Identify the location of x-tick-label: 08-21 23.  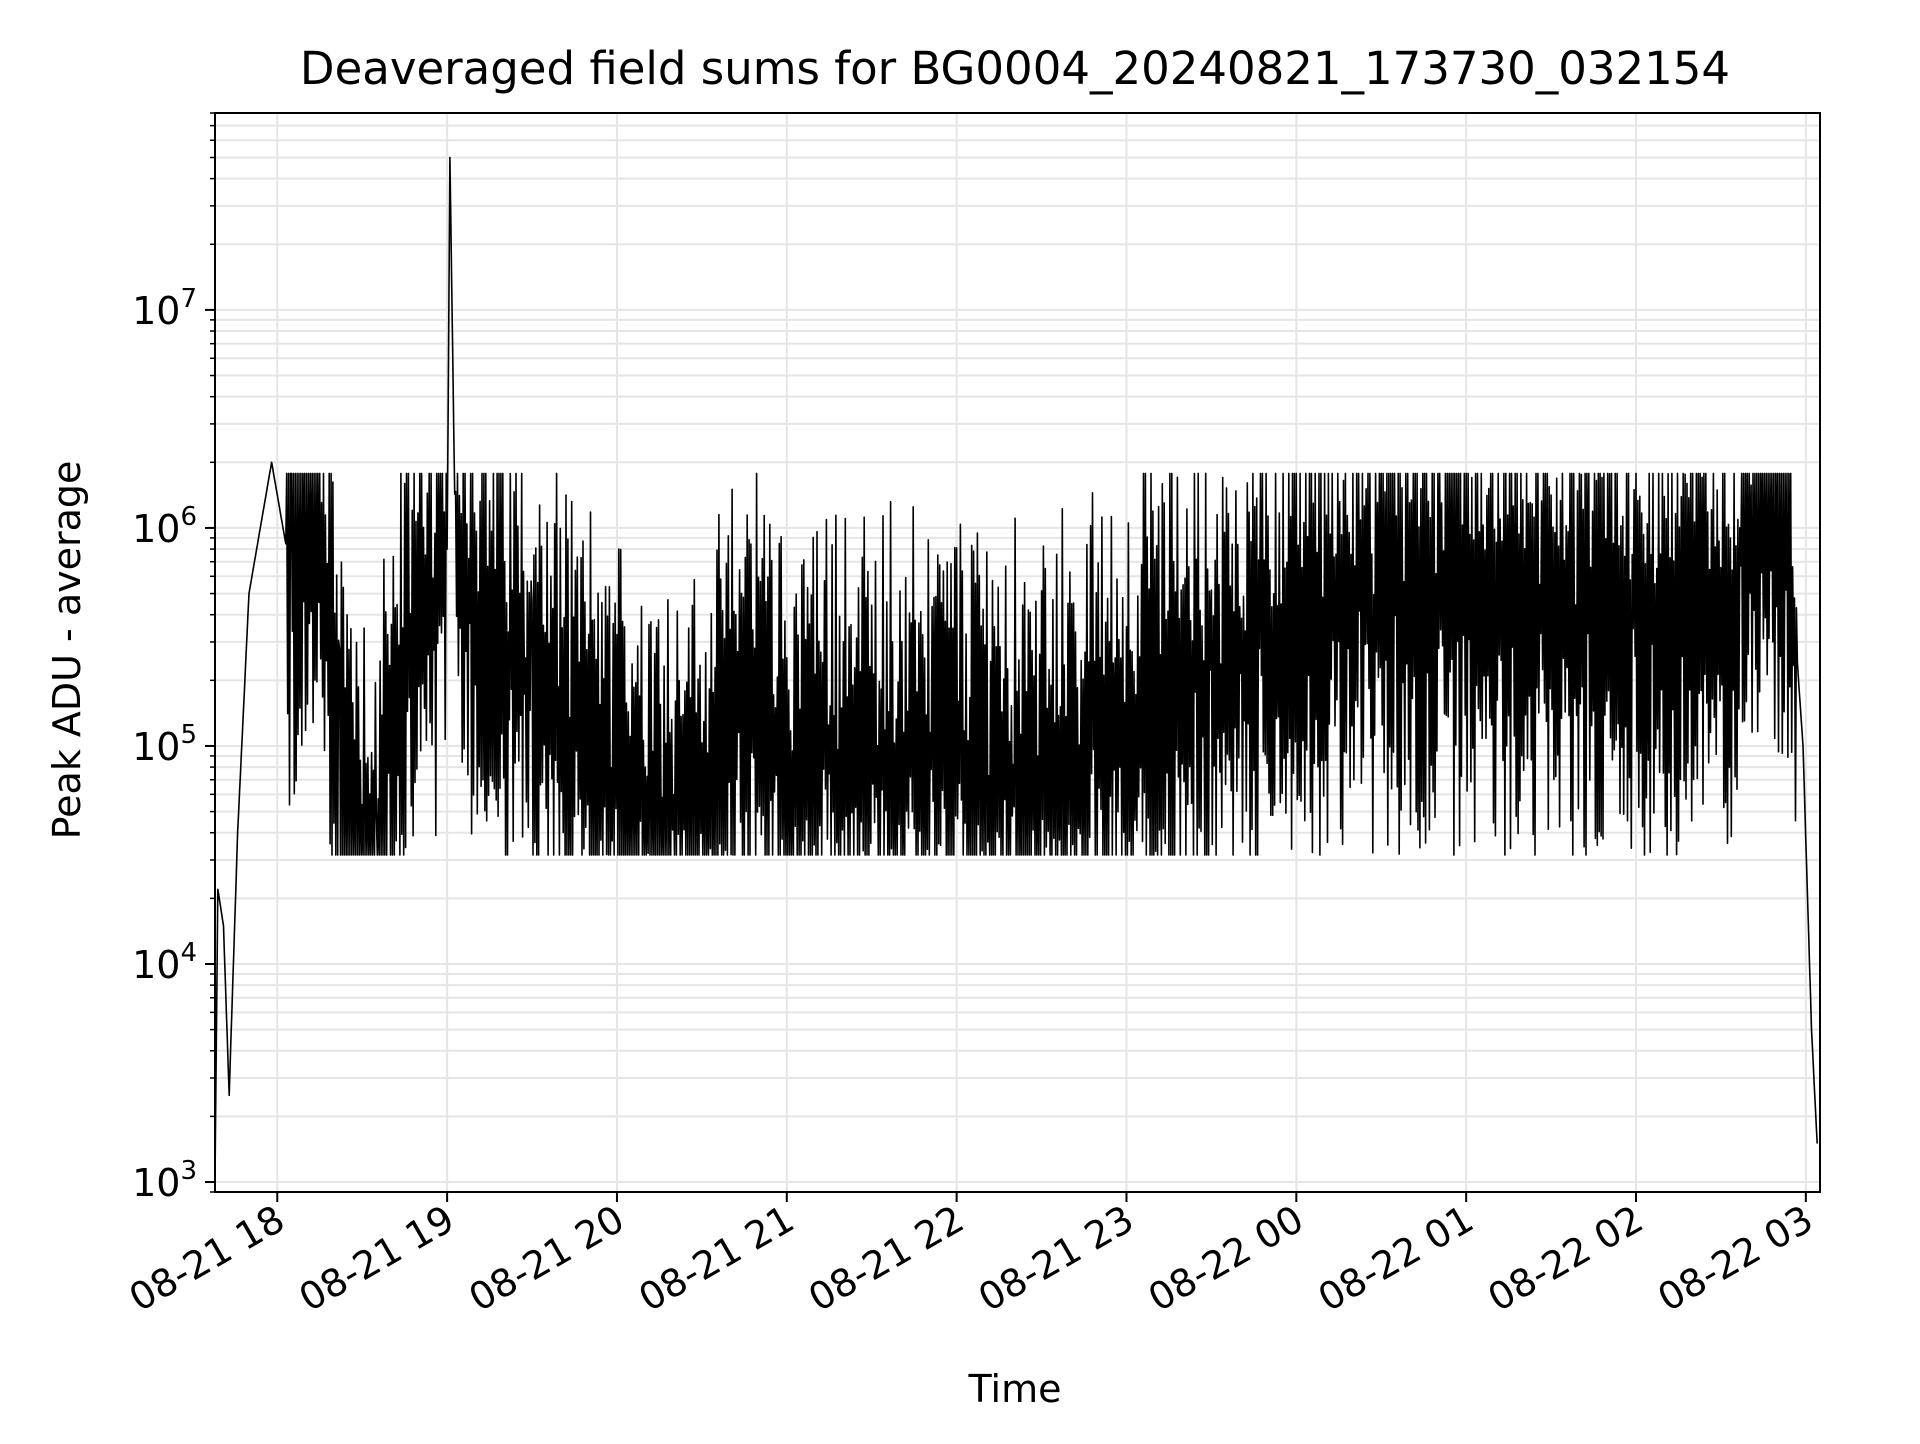
(1056, 1259).